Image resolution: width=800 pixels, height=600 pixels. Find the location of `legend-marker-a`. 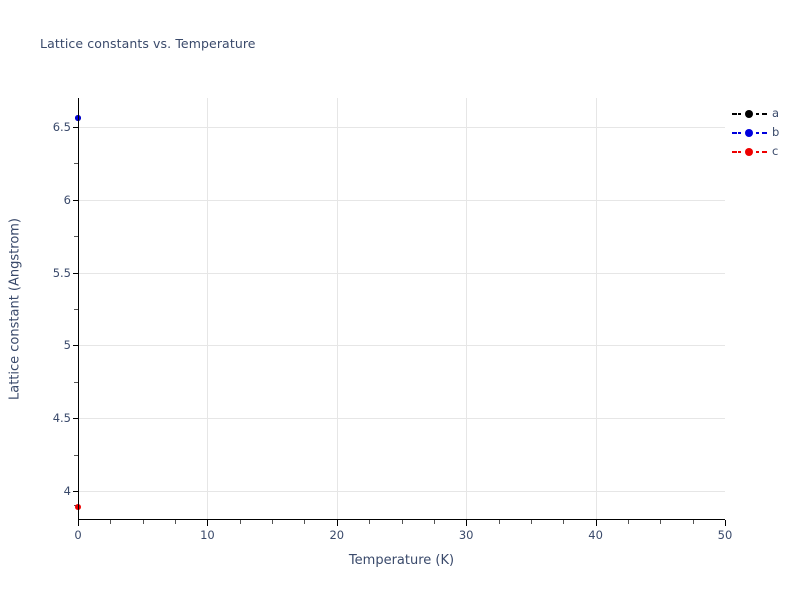

legend-marker-a is located at coordinates (749, 113).